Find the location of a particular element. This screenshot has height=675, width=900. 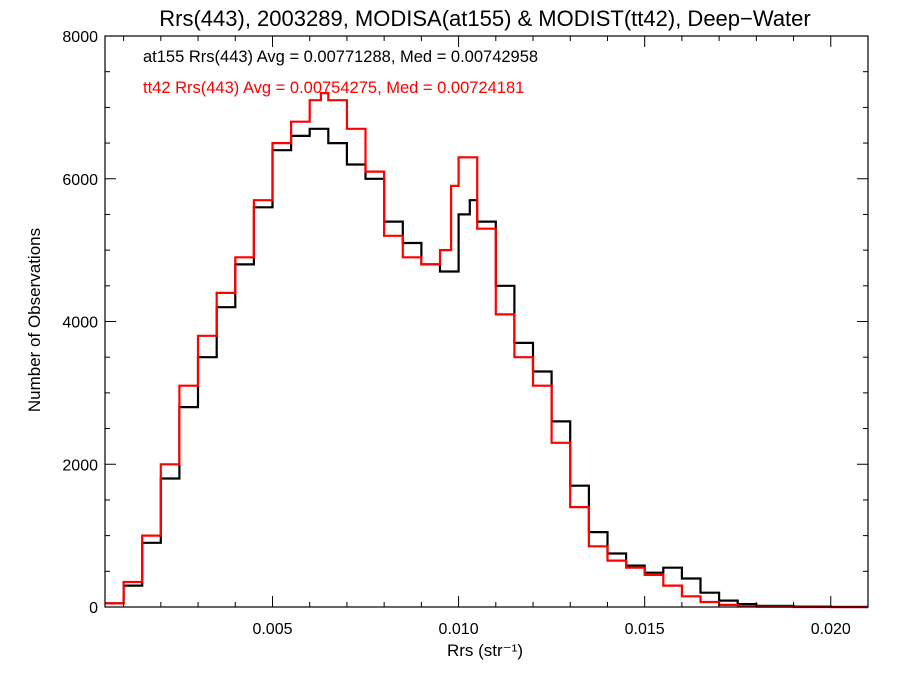

x-tick-label: 0.005 is located at coordinates (272, 629).